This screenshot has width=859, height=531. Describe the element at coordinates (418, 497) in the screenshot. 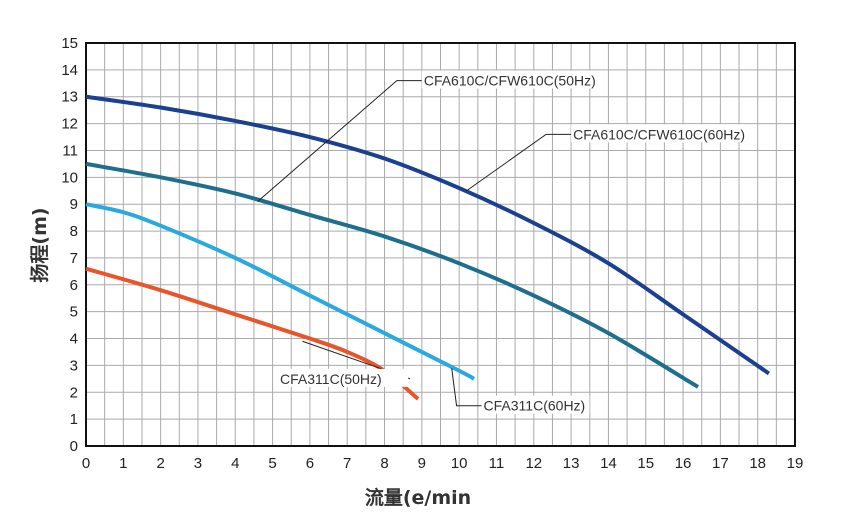

I see `x-axis-title: 流量(e/min` at that location.